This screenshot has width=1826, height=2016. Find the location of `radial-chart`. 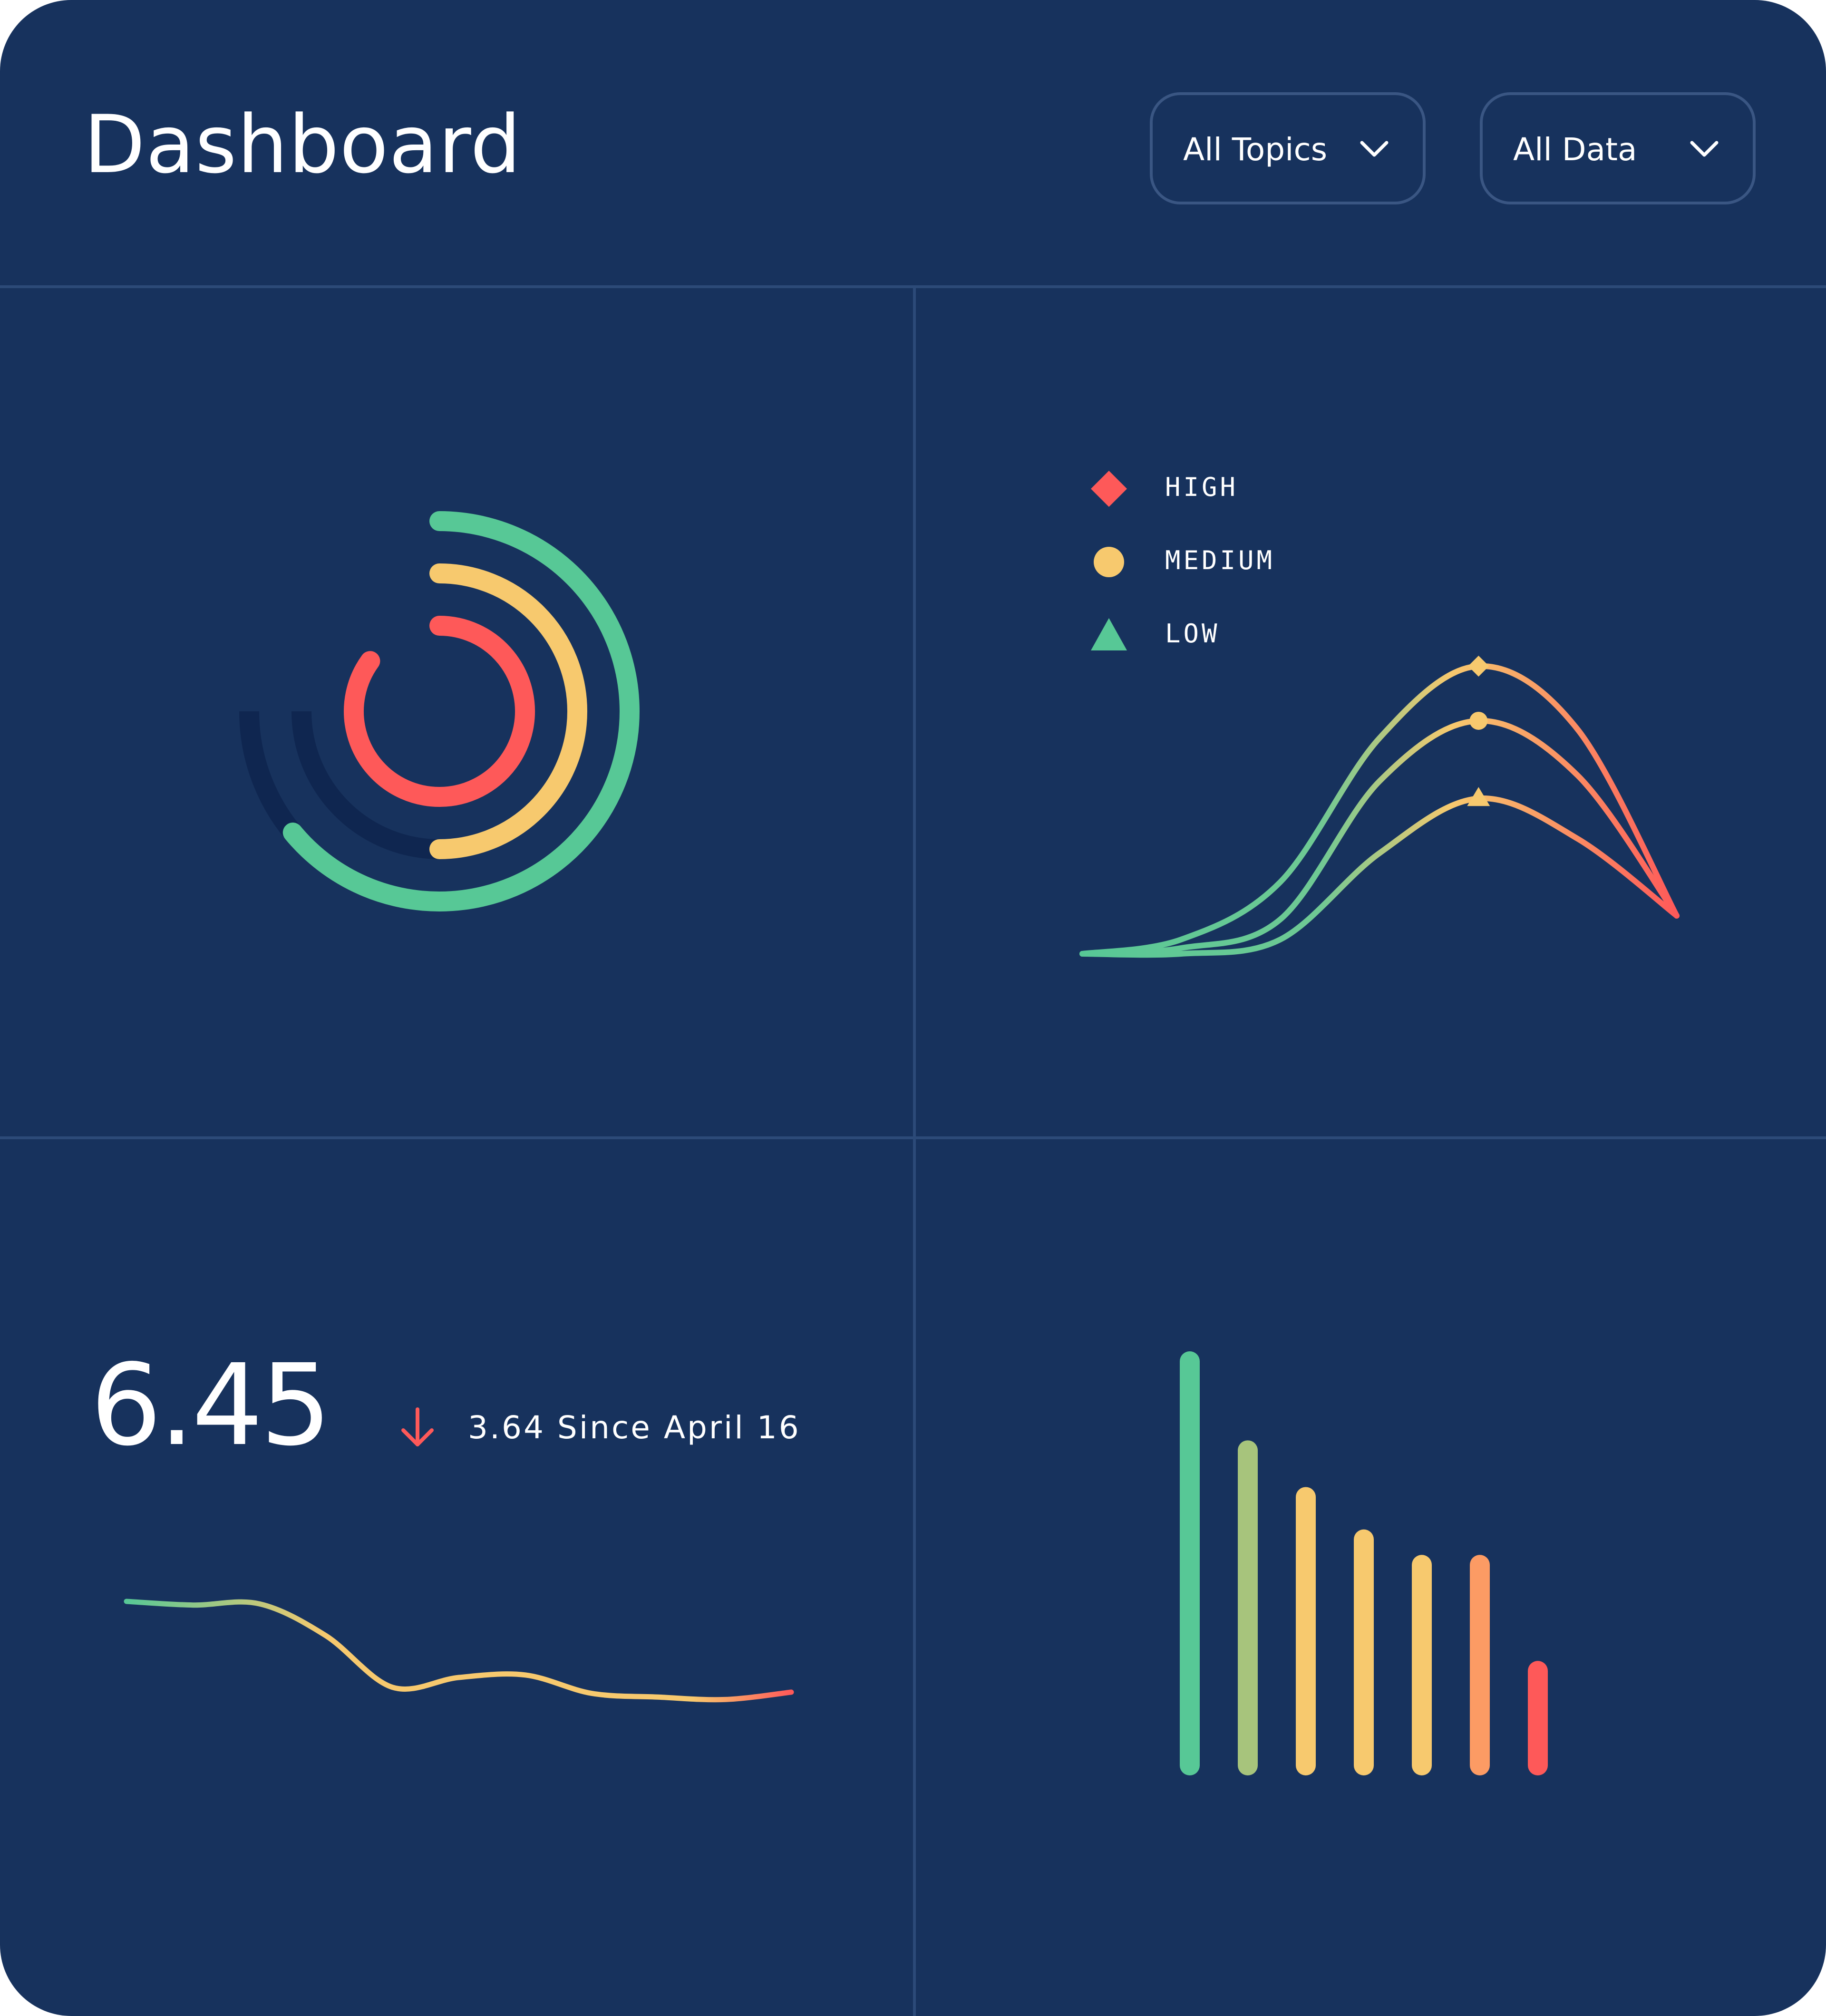

radial-chart is located at coordinates (440, 711).